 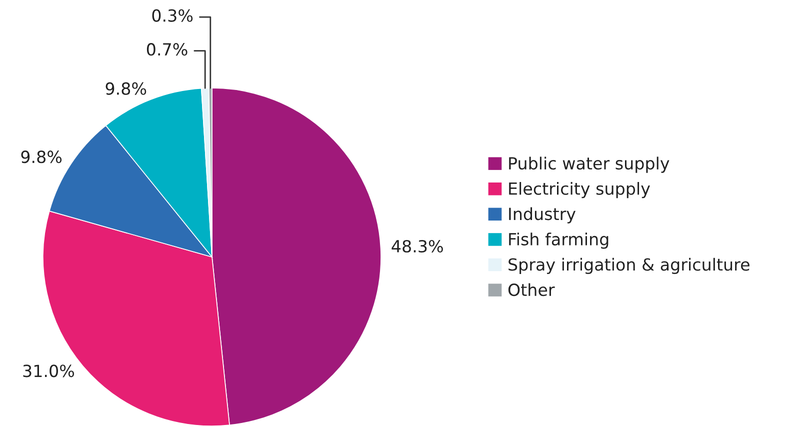 I want to click on legend-label: Fish farming, so click(x=558, y=240).